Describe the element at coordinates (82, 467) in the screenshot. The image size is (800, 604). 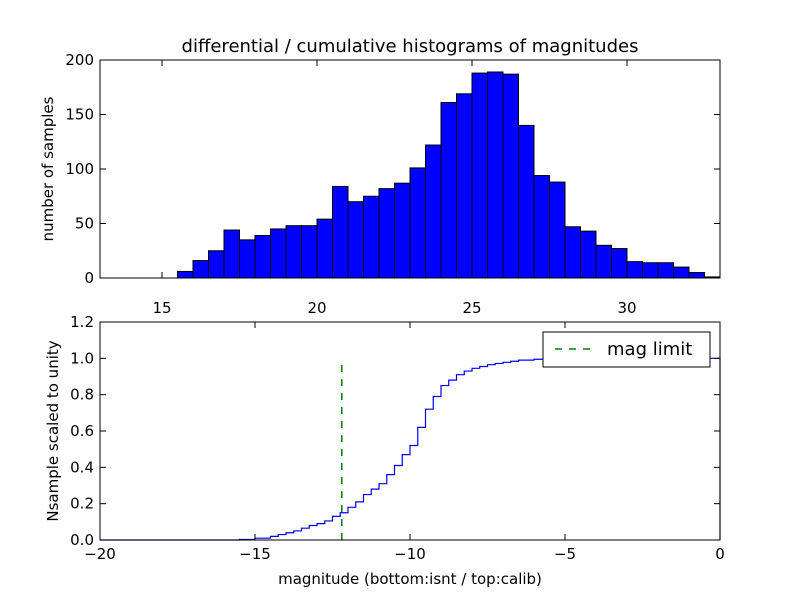
I see `cumulative-y-tick-label: 0.4` at that location.